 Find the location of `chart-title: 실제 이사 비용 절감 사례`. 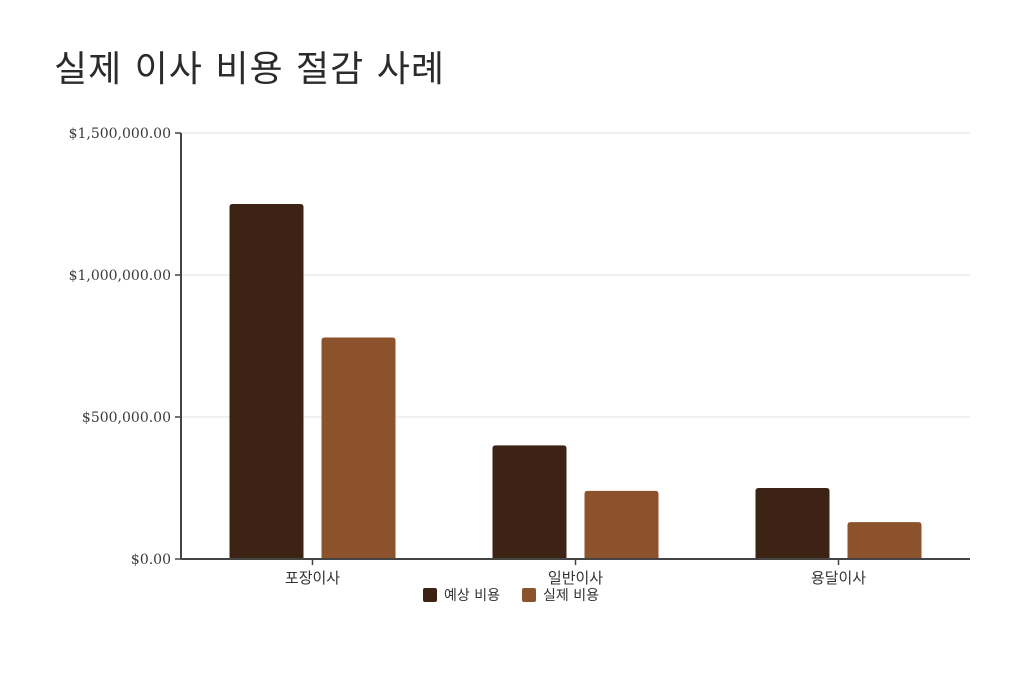

chart-title: 실제 이사 비용 절감 사례 is located at coordinates (249, 69).